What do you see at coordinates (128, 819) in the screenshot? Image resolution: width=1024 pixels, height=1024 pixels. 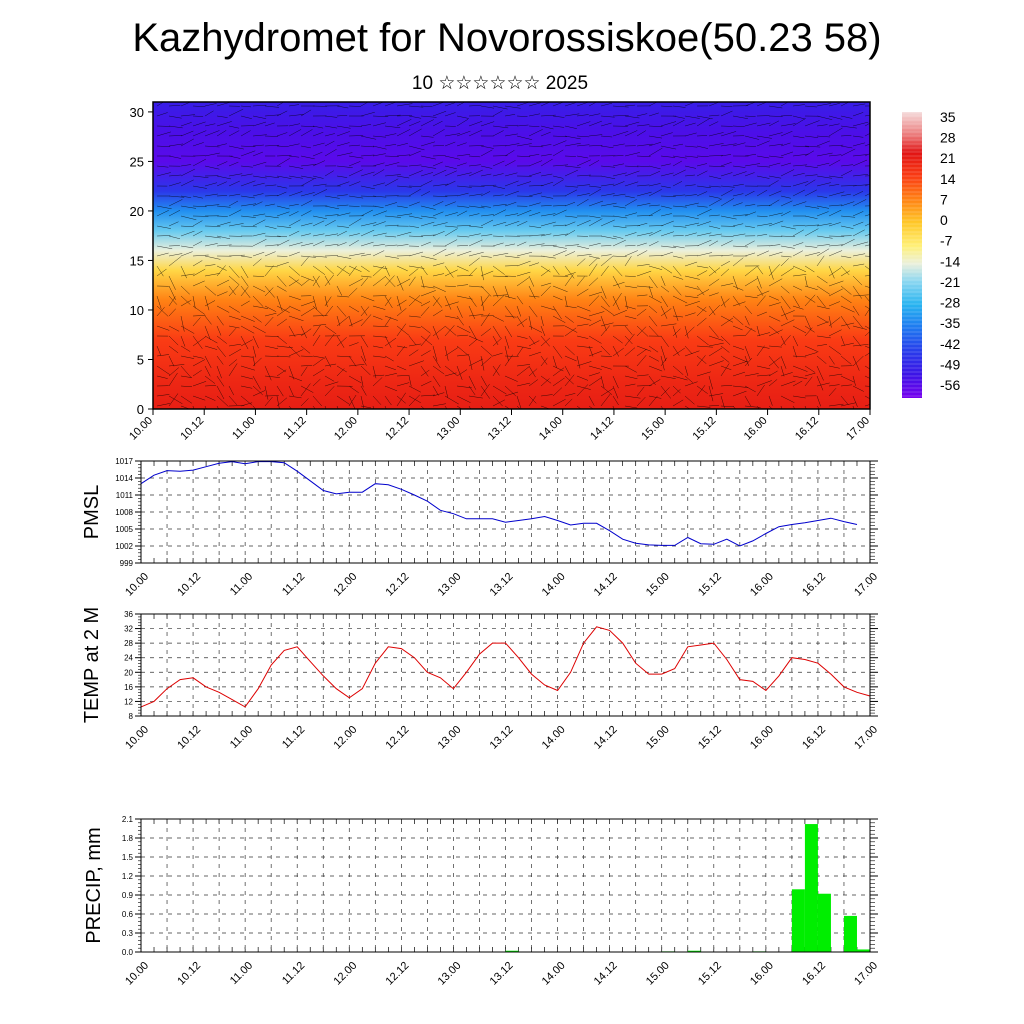 I see `y-tick-label: 2.1` at bounding box center [128, 819].